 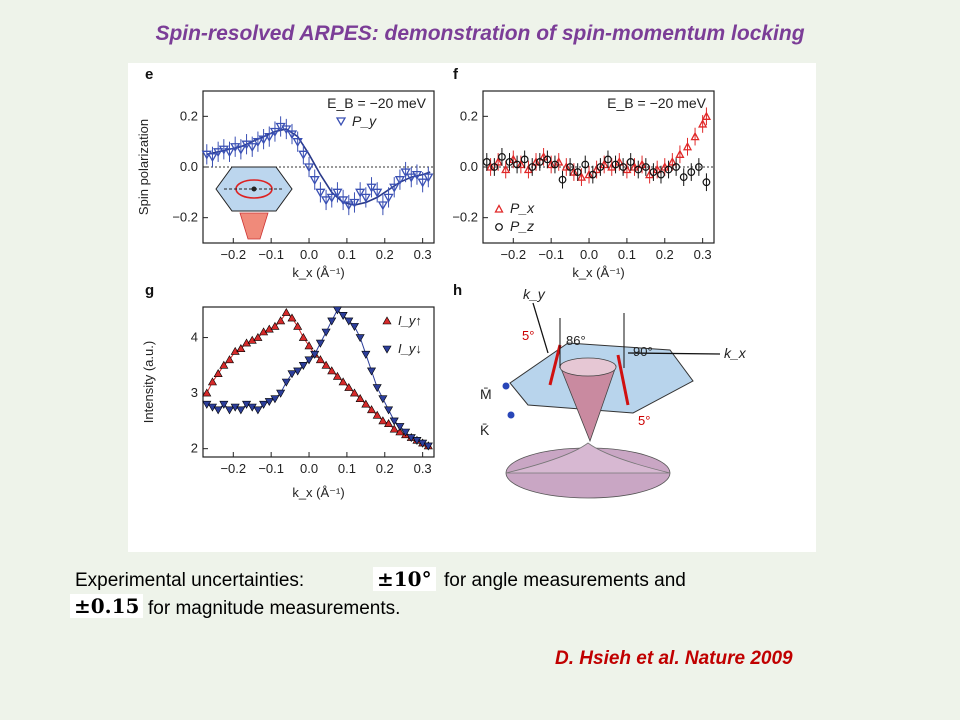 I want to click on xtick-label-g-3: 0.1, so click(x=347, y=468).